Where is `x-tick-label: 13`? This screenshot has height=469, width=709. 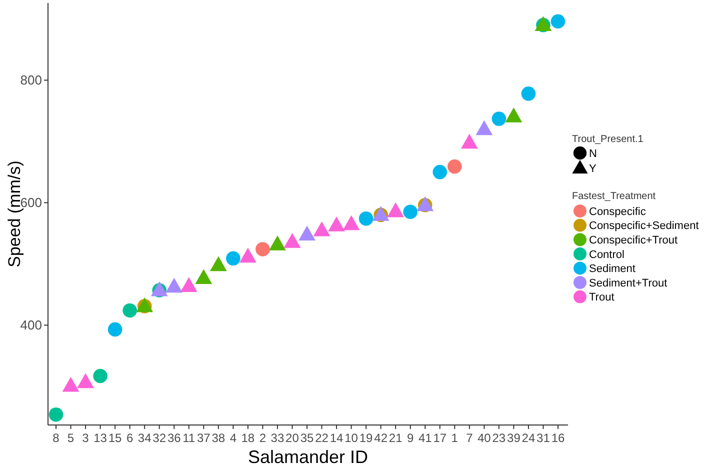 x-tick-label: 13 is located at coordinates (101, 438).